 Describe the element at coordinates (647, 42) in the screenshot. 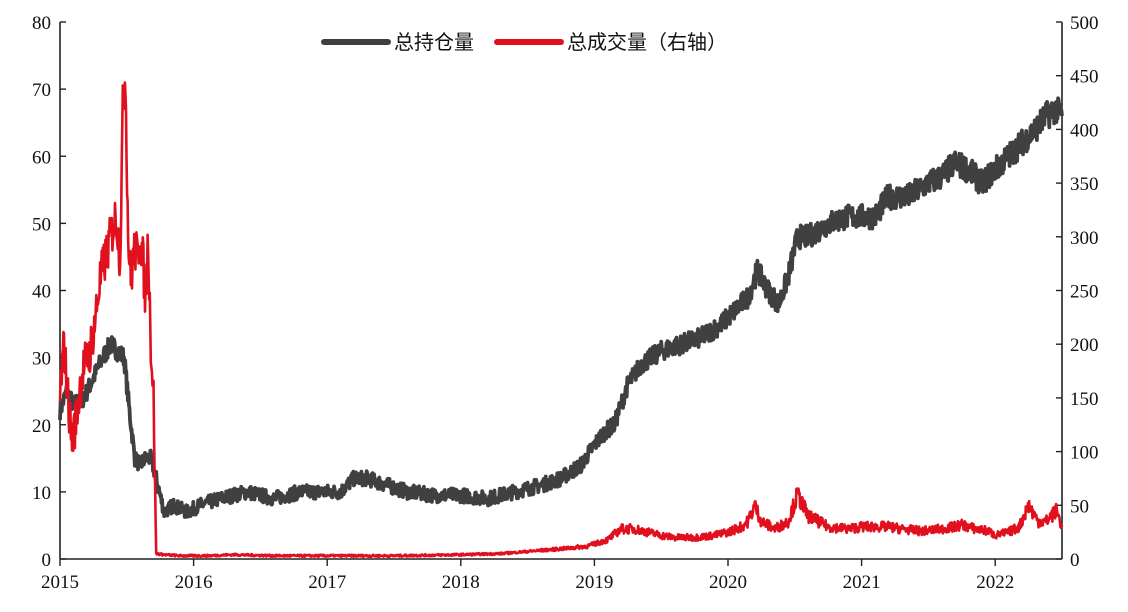

I see `legend-label: 总成交量（右轴）` at that location.